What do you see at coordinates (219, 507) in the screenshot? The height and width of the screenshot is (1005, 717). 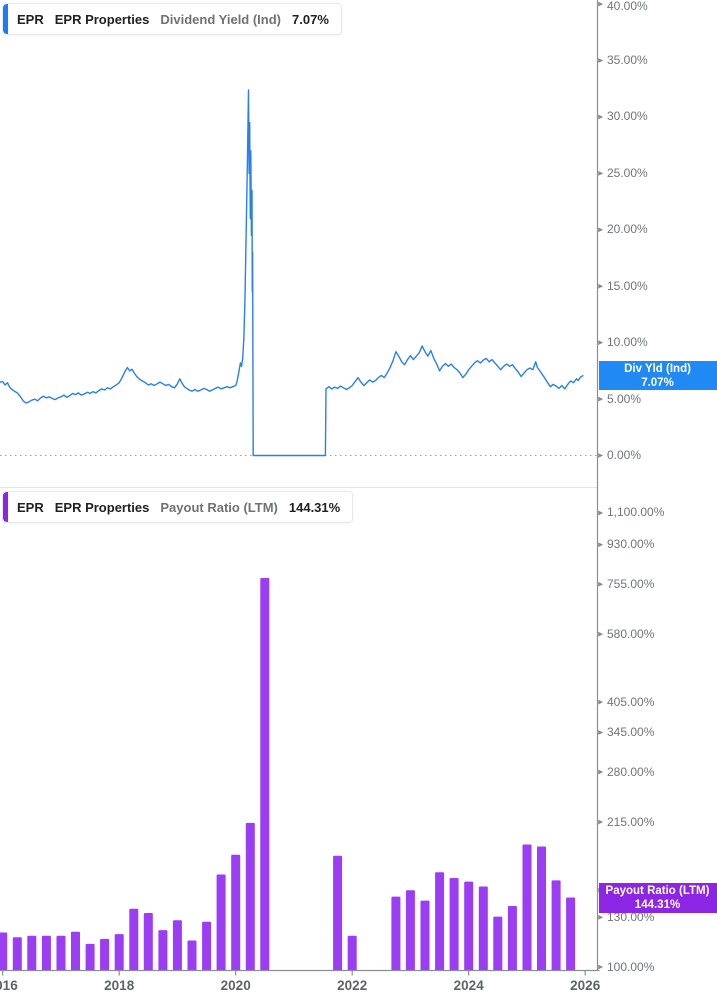 I see `legend-metric: Payout Ratio (LTM)` at bounding box center [219, 507].